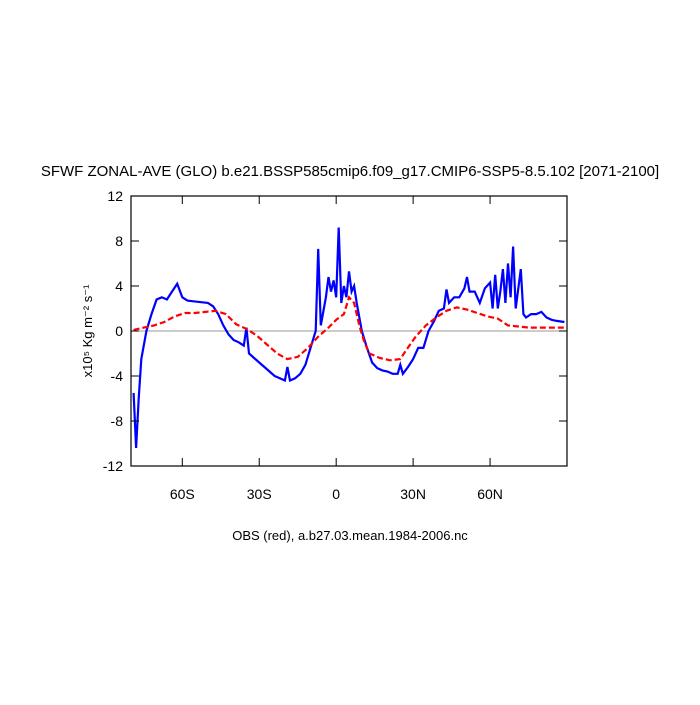 This screenshot has width=700, height=705. Describe the element at coordinates (490, 494) in the screenshot. I see `x-tick-label: 60N` at that location.